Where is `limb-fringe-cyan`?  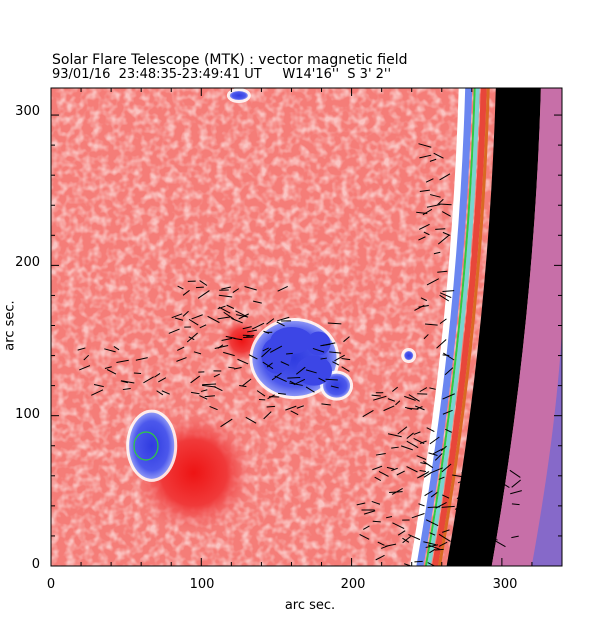
limb-fringe-cyan is located at coordinates (453, 327).